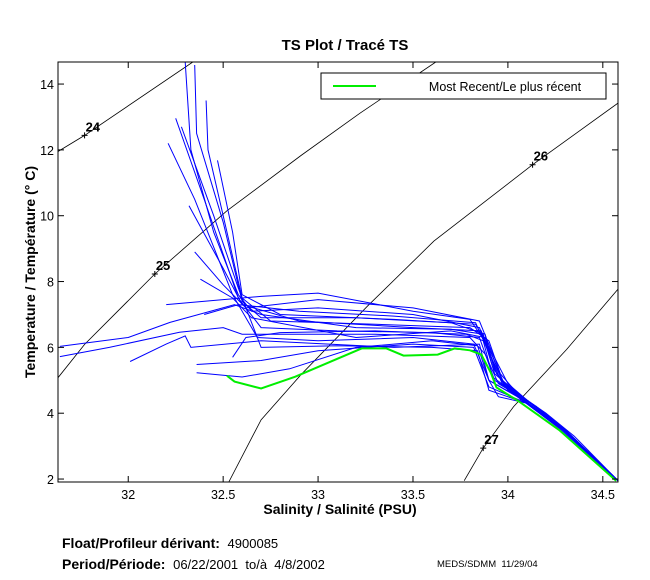 This screenshot has height=580, width=650. Describe the element at coordinates (128, 495) in the screenshot. I see `x-tick-label: 32` at that location.